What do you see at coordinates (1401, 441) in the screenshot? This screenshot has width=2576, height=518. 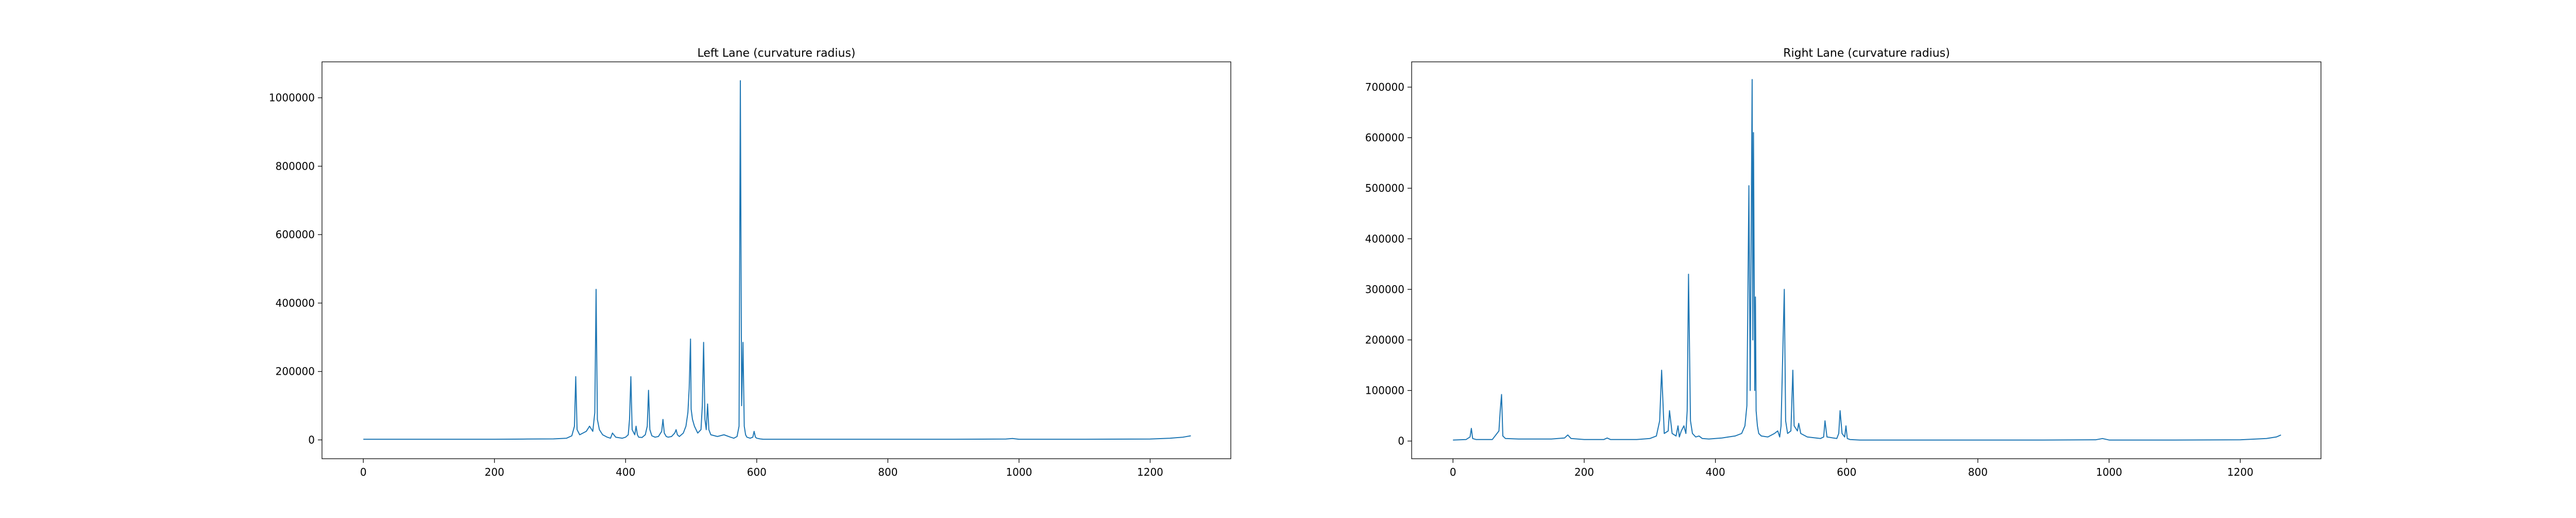 I see `right-lane-y-tick-label: 0` at bounding box center [1401, 441].